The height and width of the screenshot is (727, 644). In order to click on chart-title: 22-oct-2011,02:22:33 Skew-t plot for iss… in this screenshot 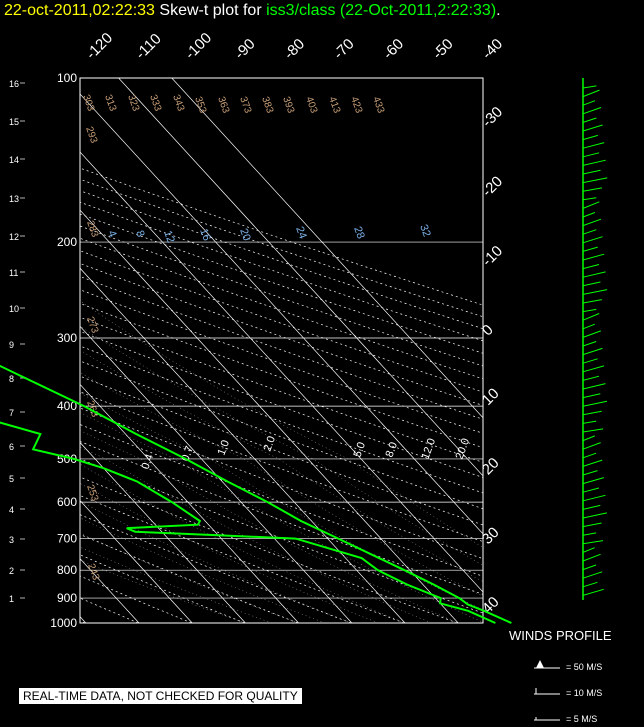, I will do `click(252, 11)`.